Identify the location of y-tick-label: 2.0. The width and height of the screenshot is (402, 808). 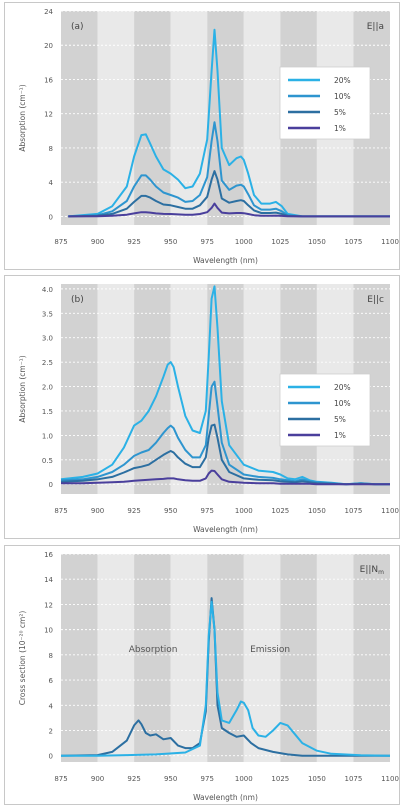
(47, 388).